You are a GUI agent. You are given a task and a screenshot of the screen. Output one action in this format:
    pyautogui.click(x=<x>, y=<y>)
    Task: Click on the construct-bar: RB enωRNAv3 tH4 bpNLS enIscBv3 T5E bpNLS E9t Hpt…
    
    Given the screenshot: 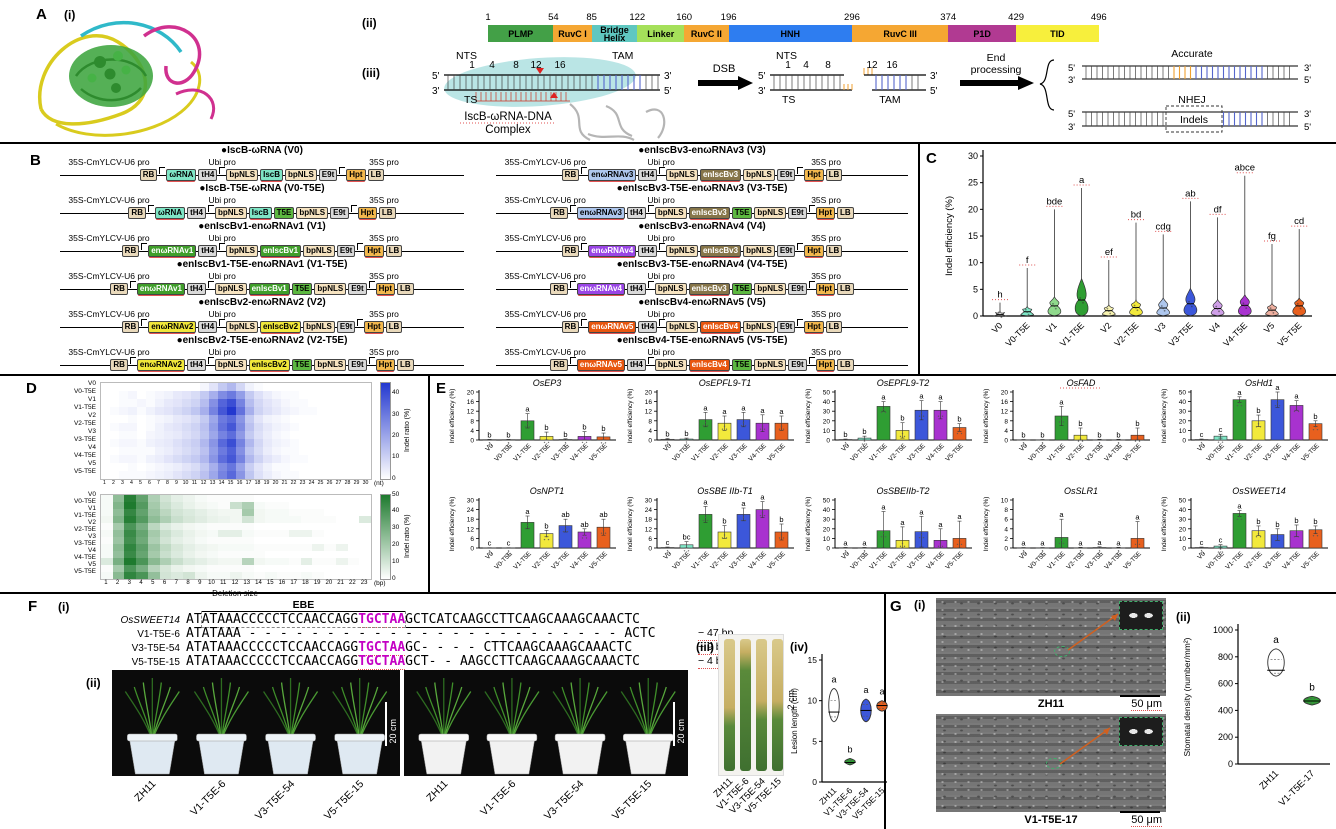 What is the action you would take?
    pyautogui.click(x=702, y=212)
    